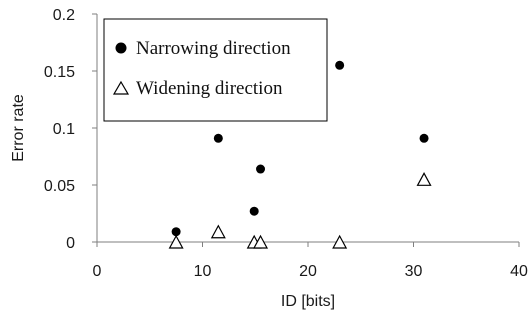 Image resolution: width=531 pixels, height=320 pixels. What do you see at coordinates (18, 128) in the screenshot?
I see `y-axis-title: Error rate` at bounding box center [18, 128].